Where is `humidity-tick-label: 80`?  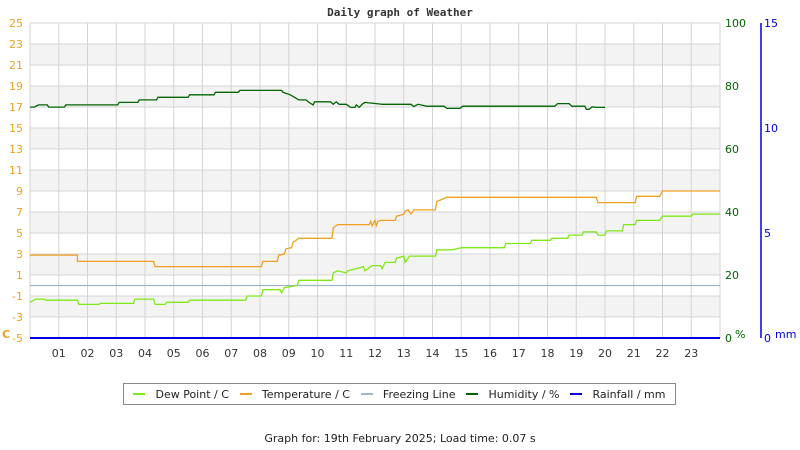 humidity-tick-label: 80 is located at coordinates (732, 86).